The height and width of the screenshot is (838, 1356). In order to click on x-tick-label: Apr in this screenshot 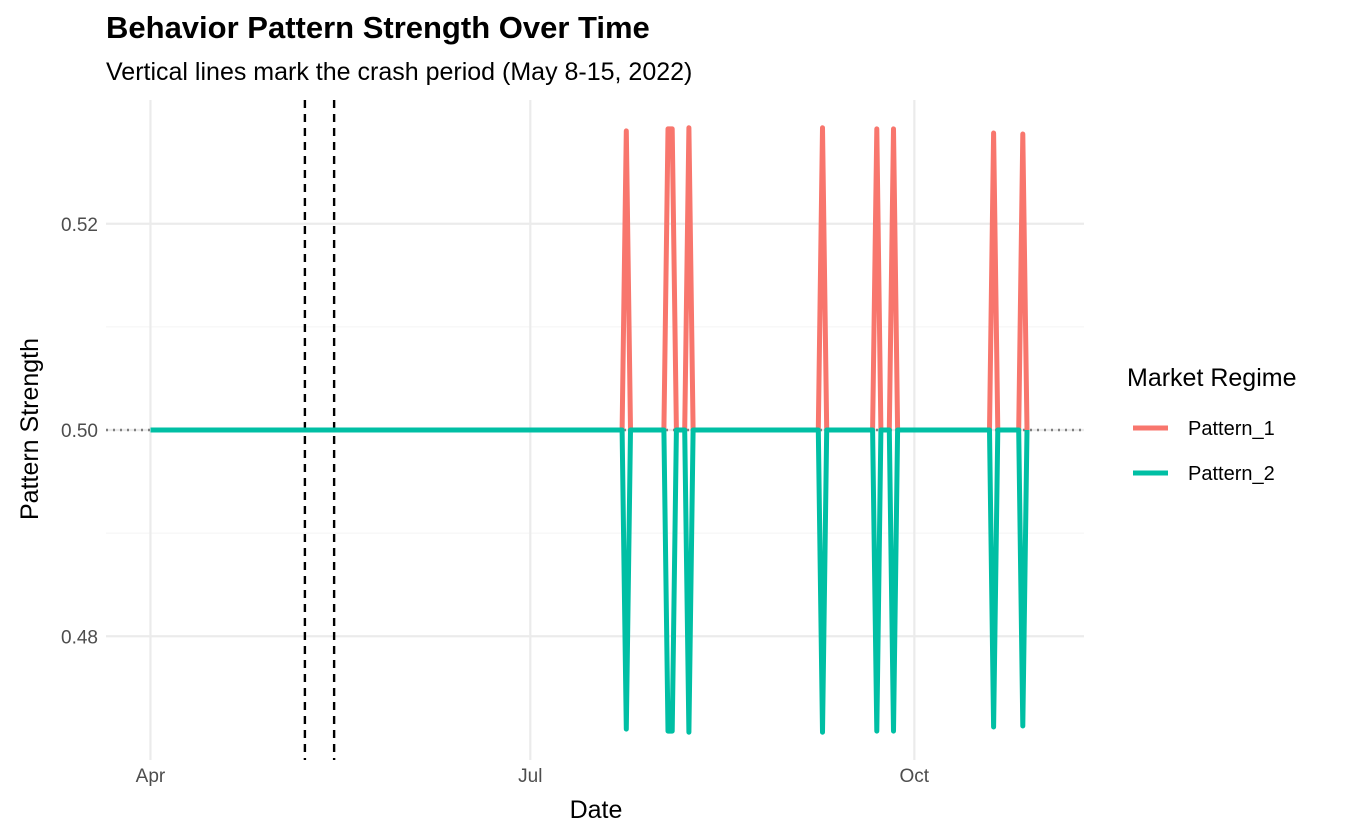, I will do `click(151, 776)`.